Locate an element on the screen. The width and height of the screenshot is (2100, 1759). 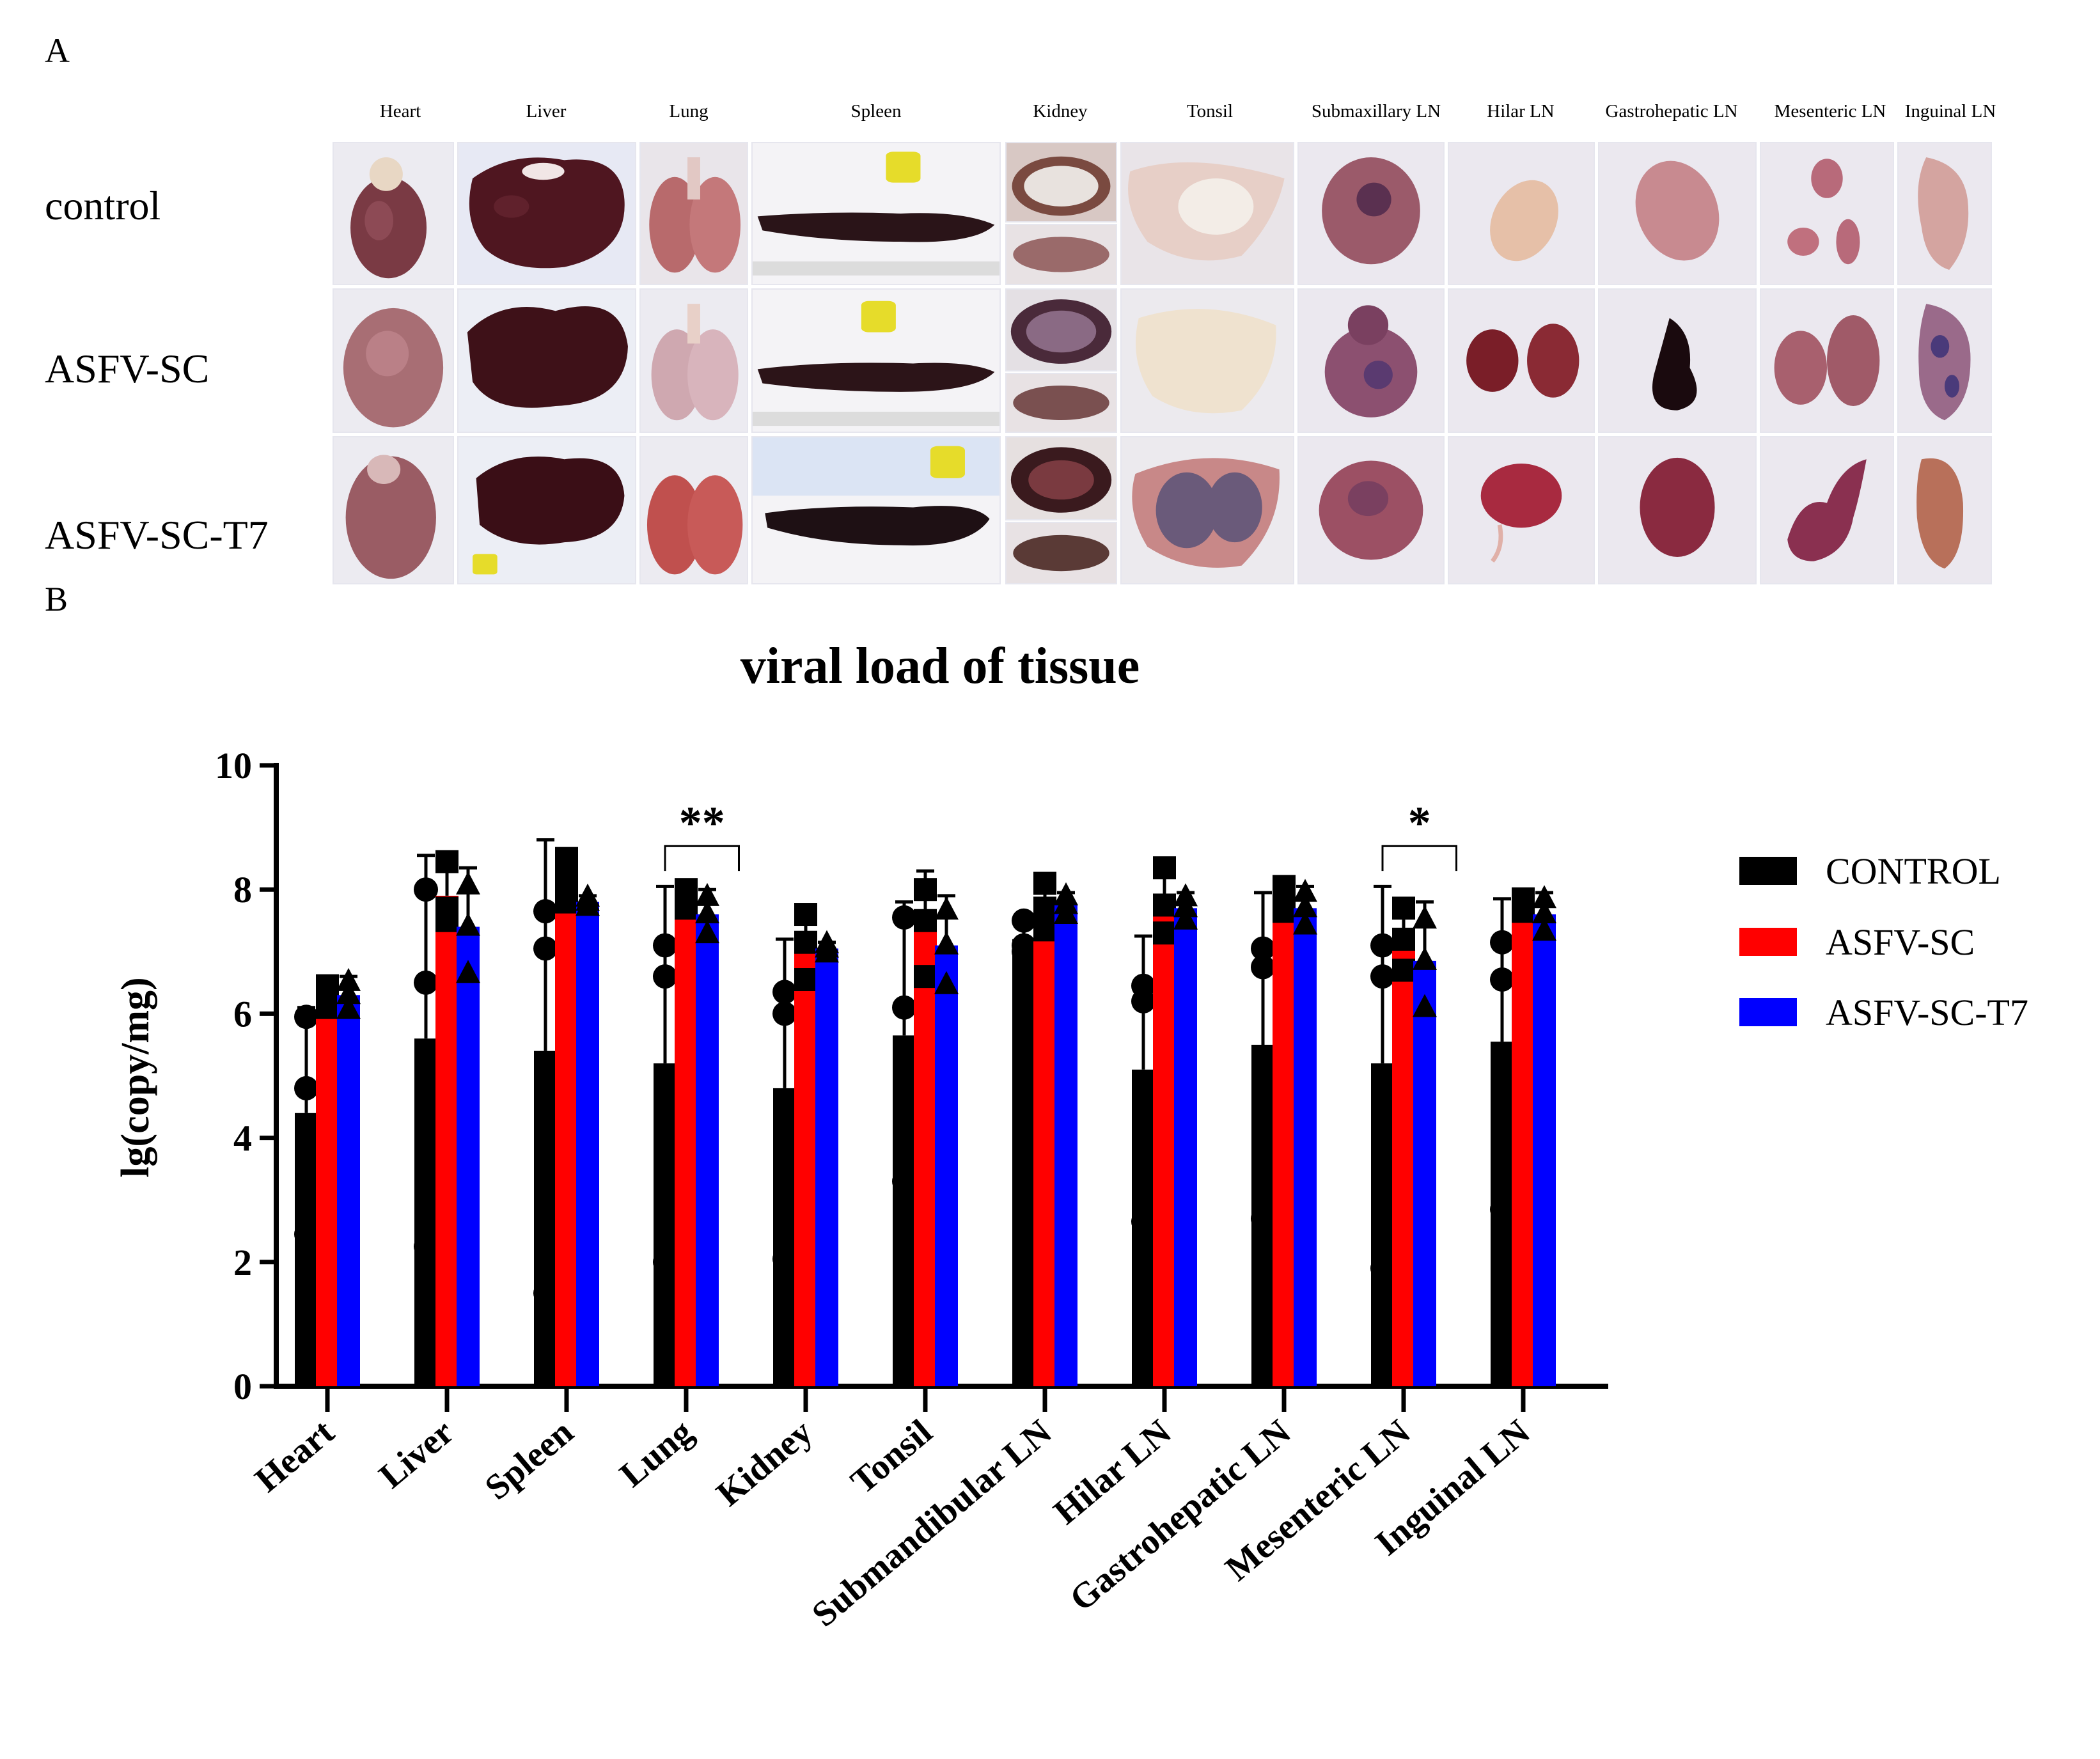
photo-hilar-ln-asfv-sc-t7 is located at coordinates (1521, 510).